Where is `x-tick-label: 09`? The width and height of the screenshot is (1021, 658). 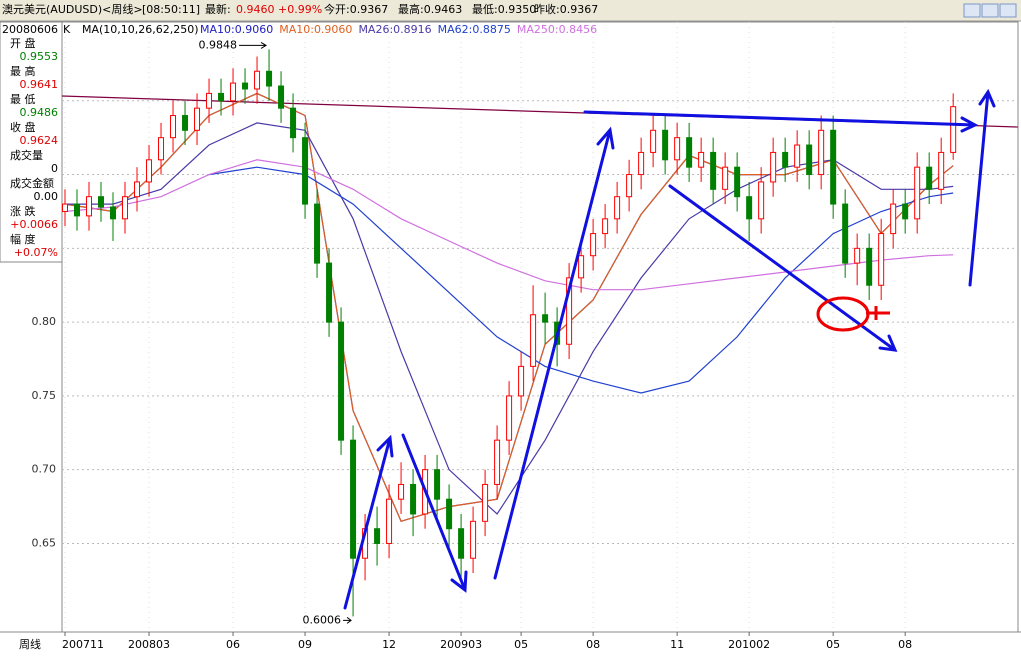
x-tick-label: 09 is located at coordinates (305, 644).